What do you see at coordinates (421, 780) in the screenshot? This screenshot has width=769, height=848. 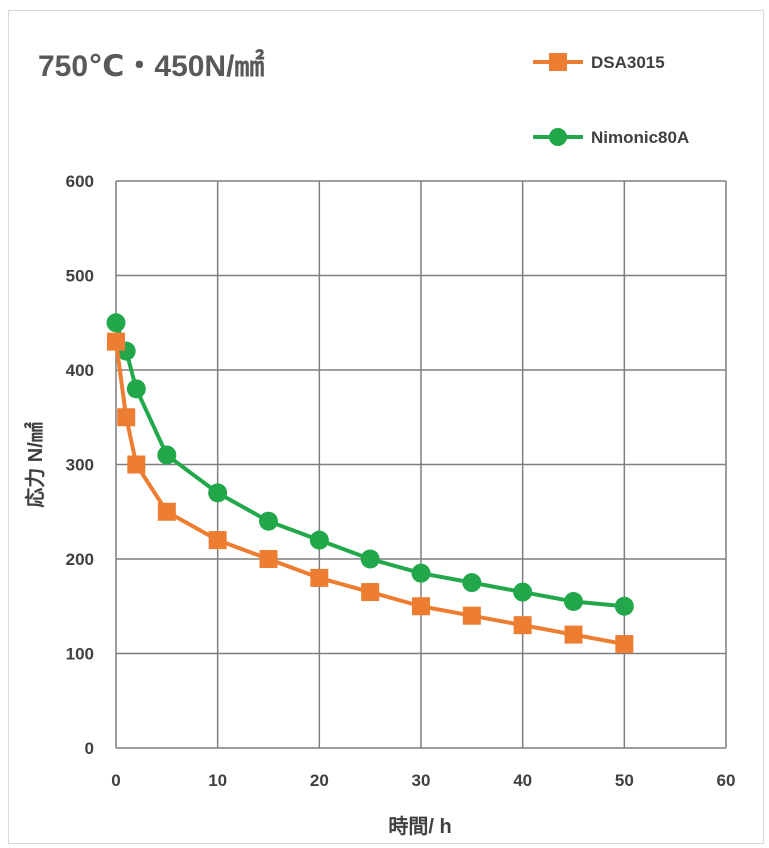 I see `x-tick-label: 30` at bounding box center [421, 780].